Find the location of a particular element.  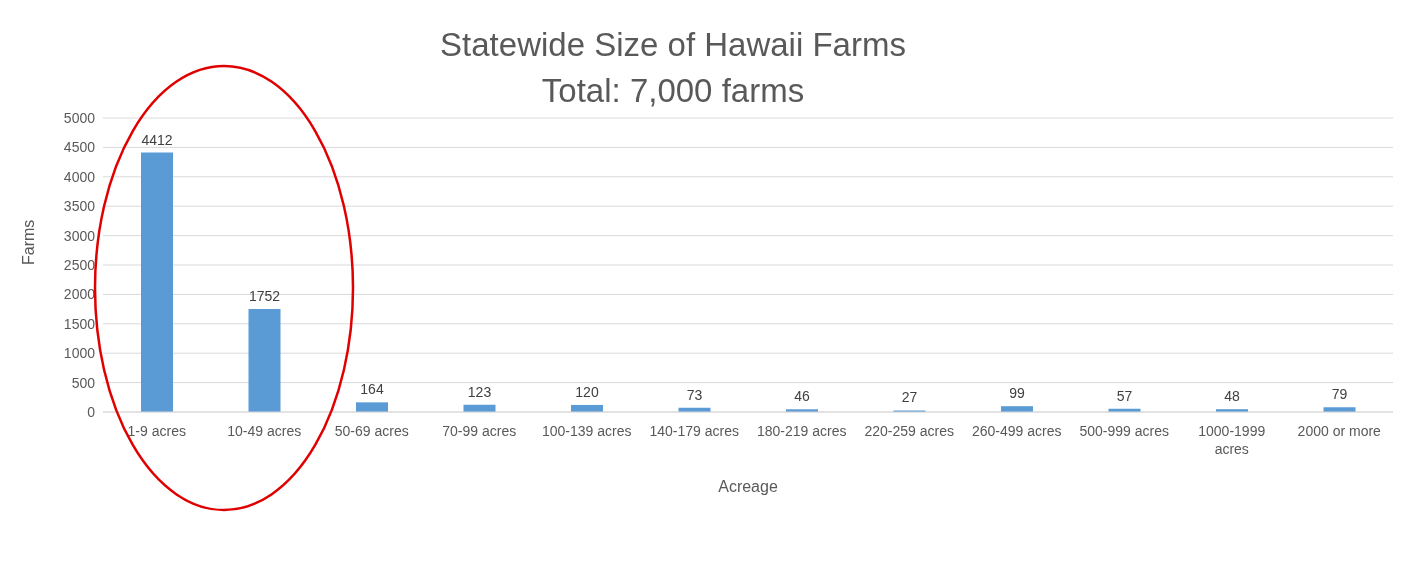

y-tick-label: 2000 is located at coordinates (79, 294).